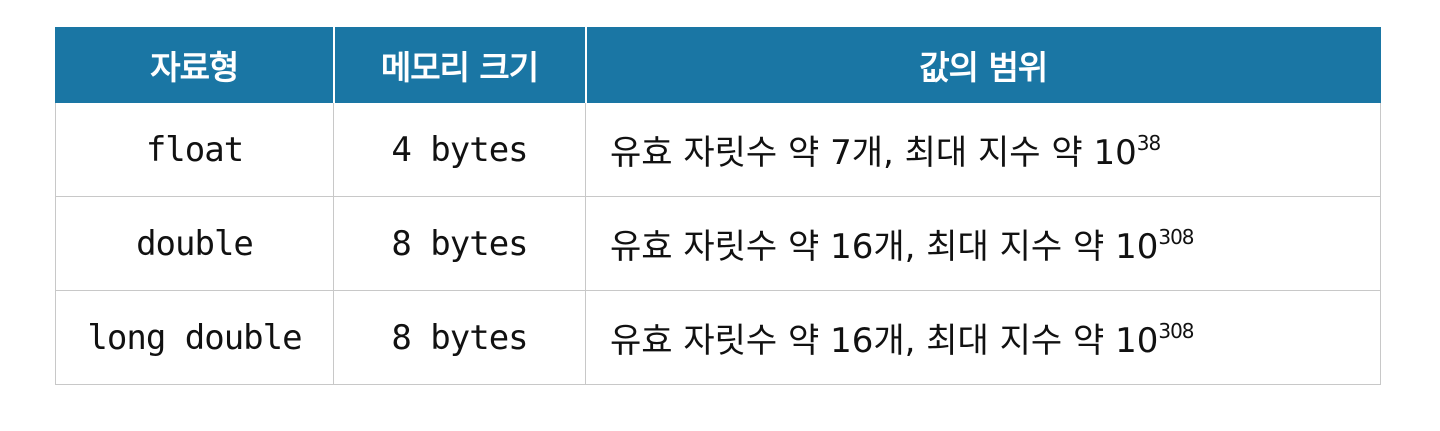  What do you see at coordinates (873, 153) in the screenshot?
I see `range-text: 유효 자릿수 약 7개, 최대 지수 약 10` at bounding box center [873, 153].